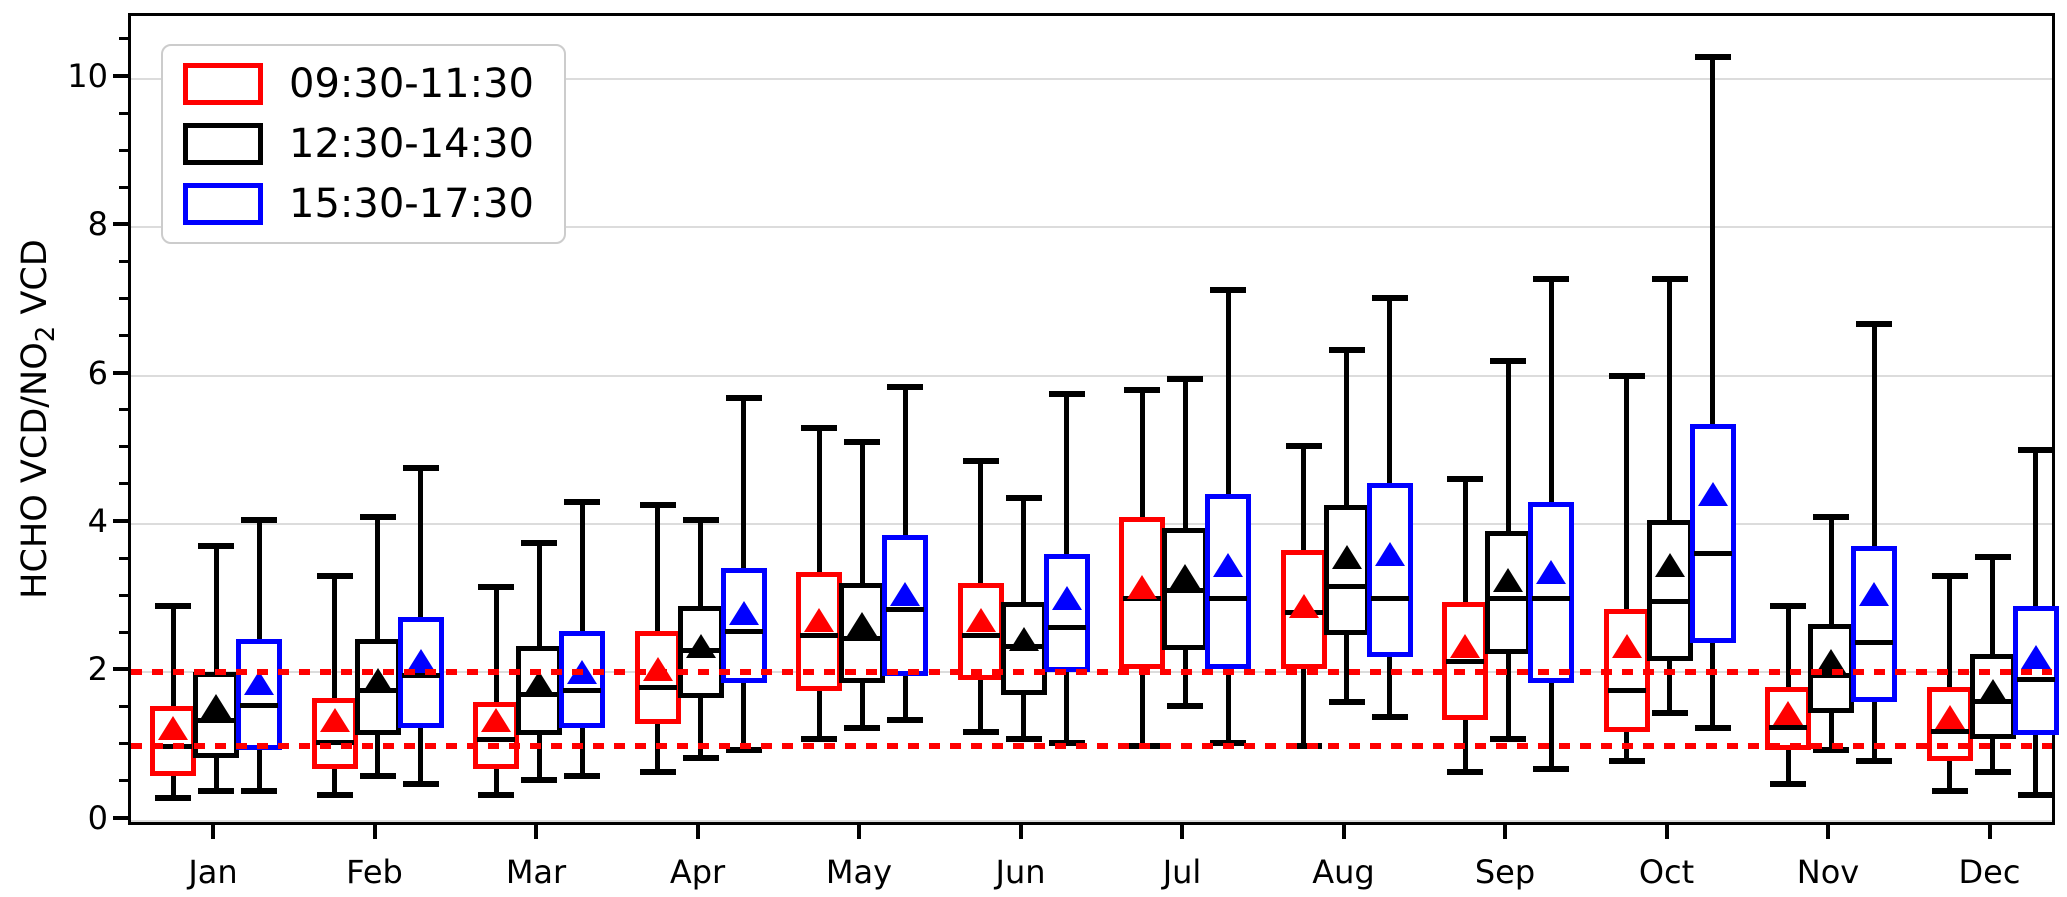  I want to click on legend-row-0: 09:30-11:30, so click(358, 84).